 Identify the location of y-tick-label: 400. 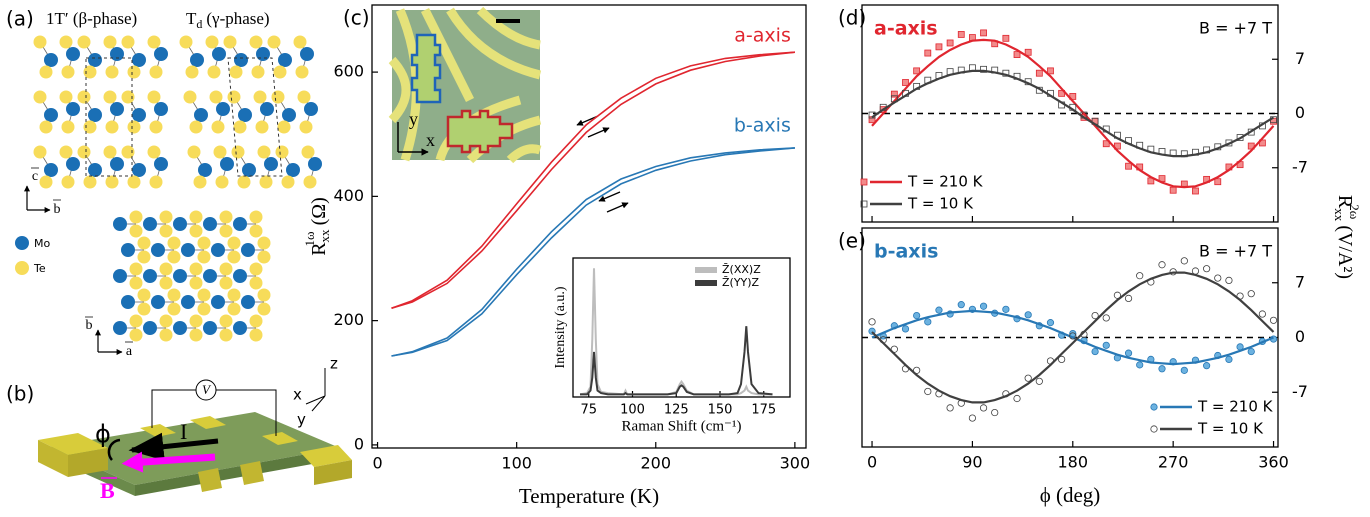
(348, 195).